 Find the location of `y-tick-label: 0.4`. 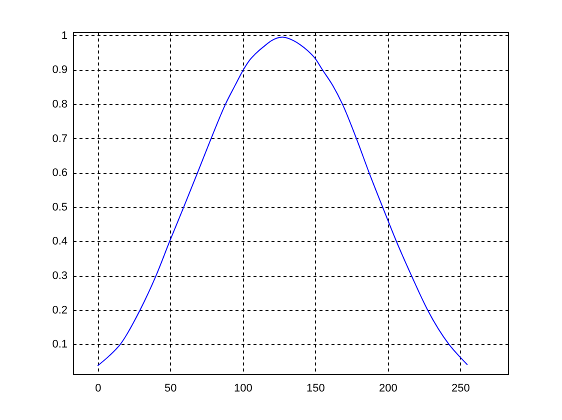

y-tick-label: 0.4 is located at coordinates (60, 242).